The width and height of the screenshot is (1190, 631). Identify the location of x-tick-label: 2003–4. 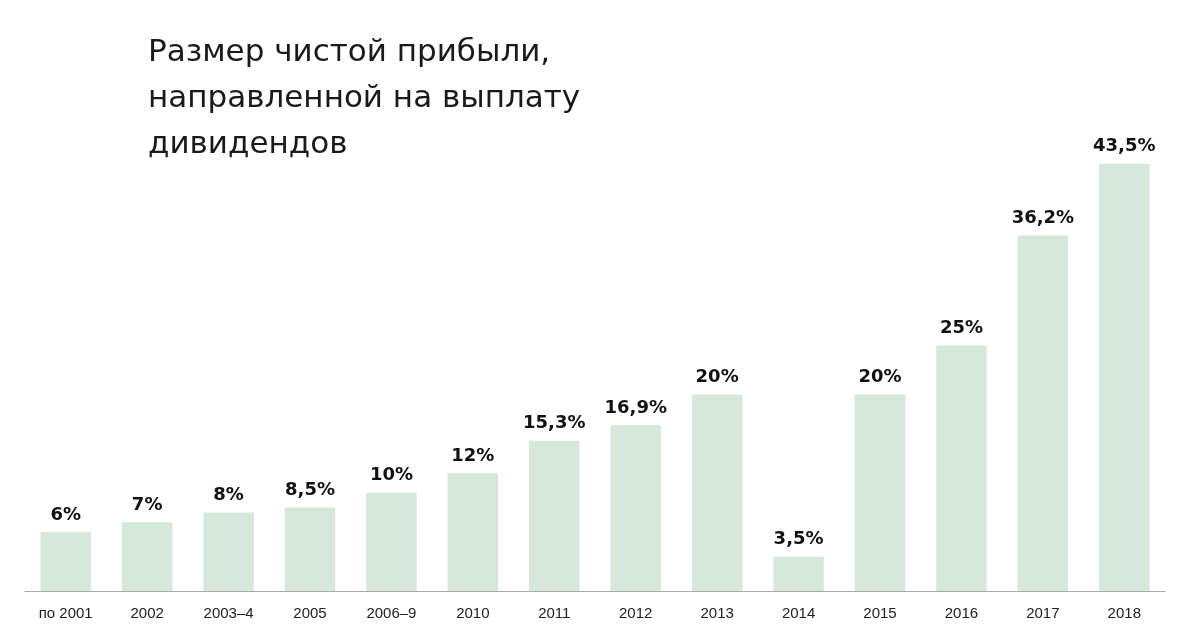
(228, 612).